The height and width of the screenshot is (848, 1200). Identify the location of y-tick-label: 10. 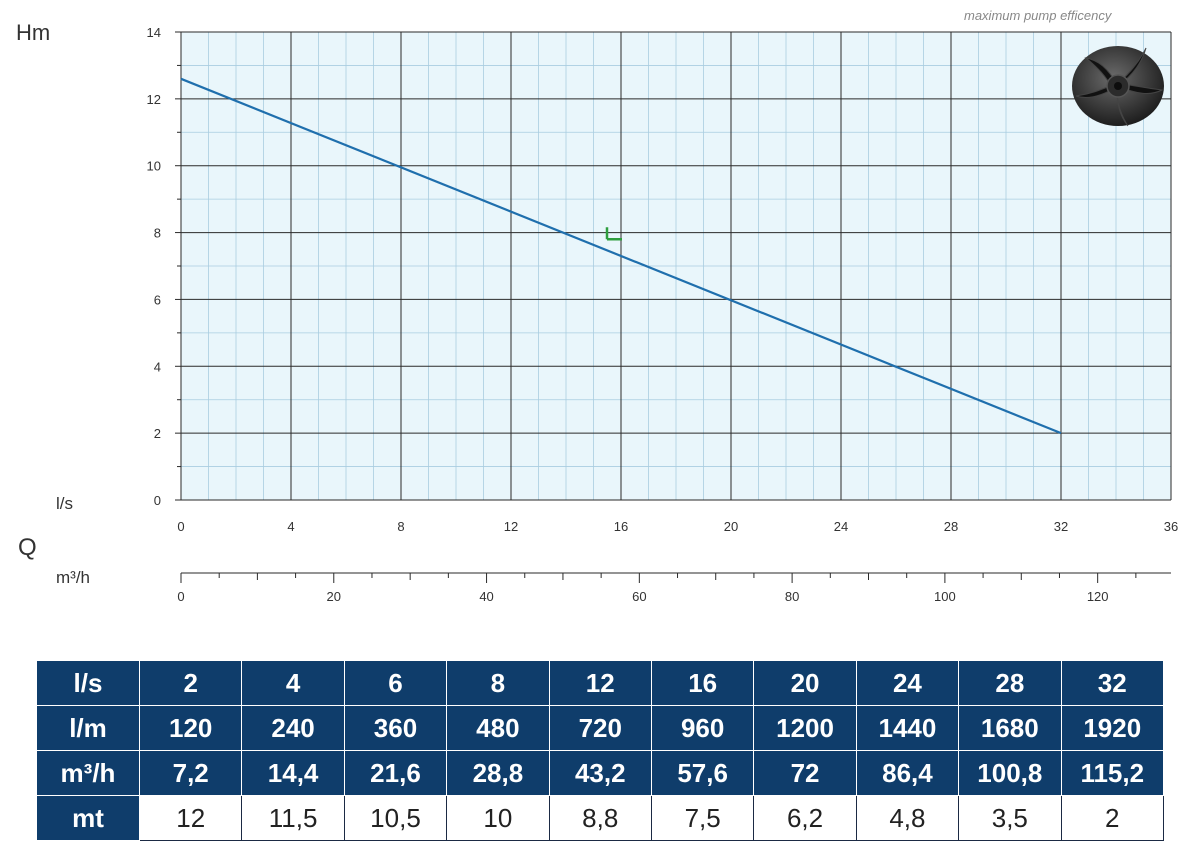
(154, 166).